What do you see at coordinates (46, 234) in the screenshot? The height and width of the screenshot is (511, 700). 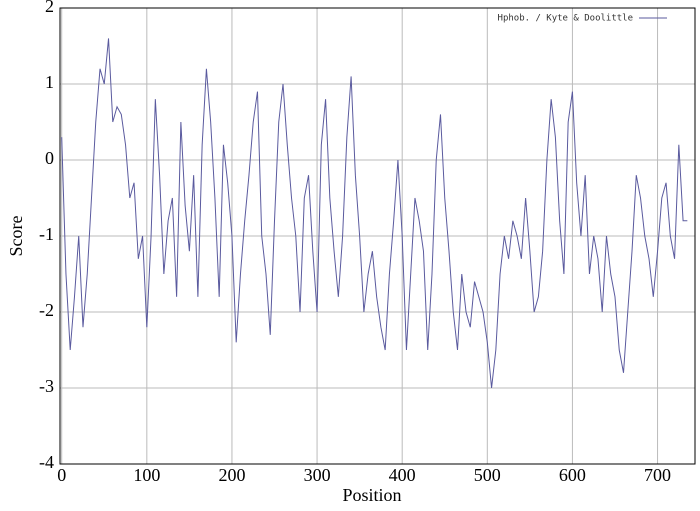 I see `y-tick-label: -1` at bounding box center [46, 234].